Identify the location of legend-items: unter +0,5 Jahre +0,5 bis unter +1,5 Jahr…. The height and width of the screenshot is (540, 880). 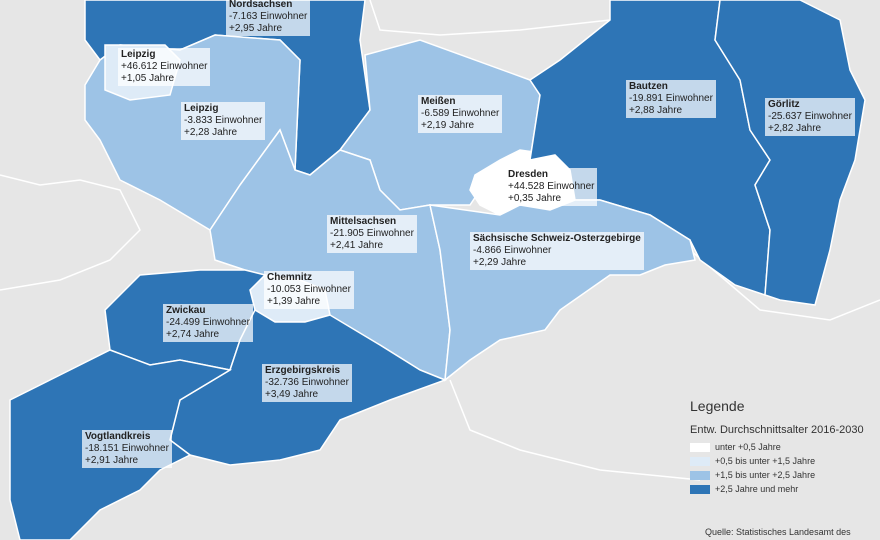
(785, 468).